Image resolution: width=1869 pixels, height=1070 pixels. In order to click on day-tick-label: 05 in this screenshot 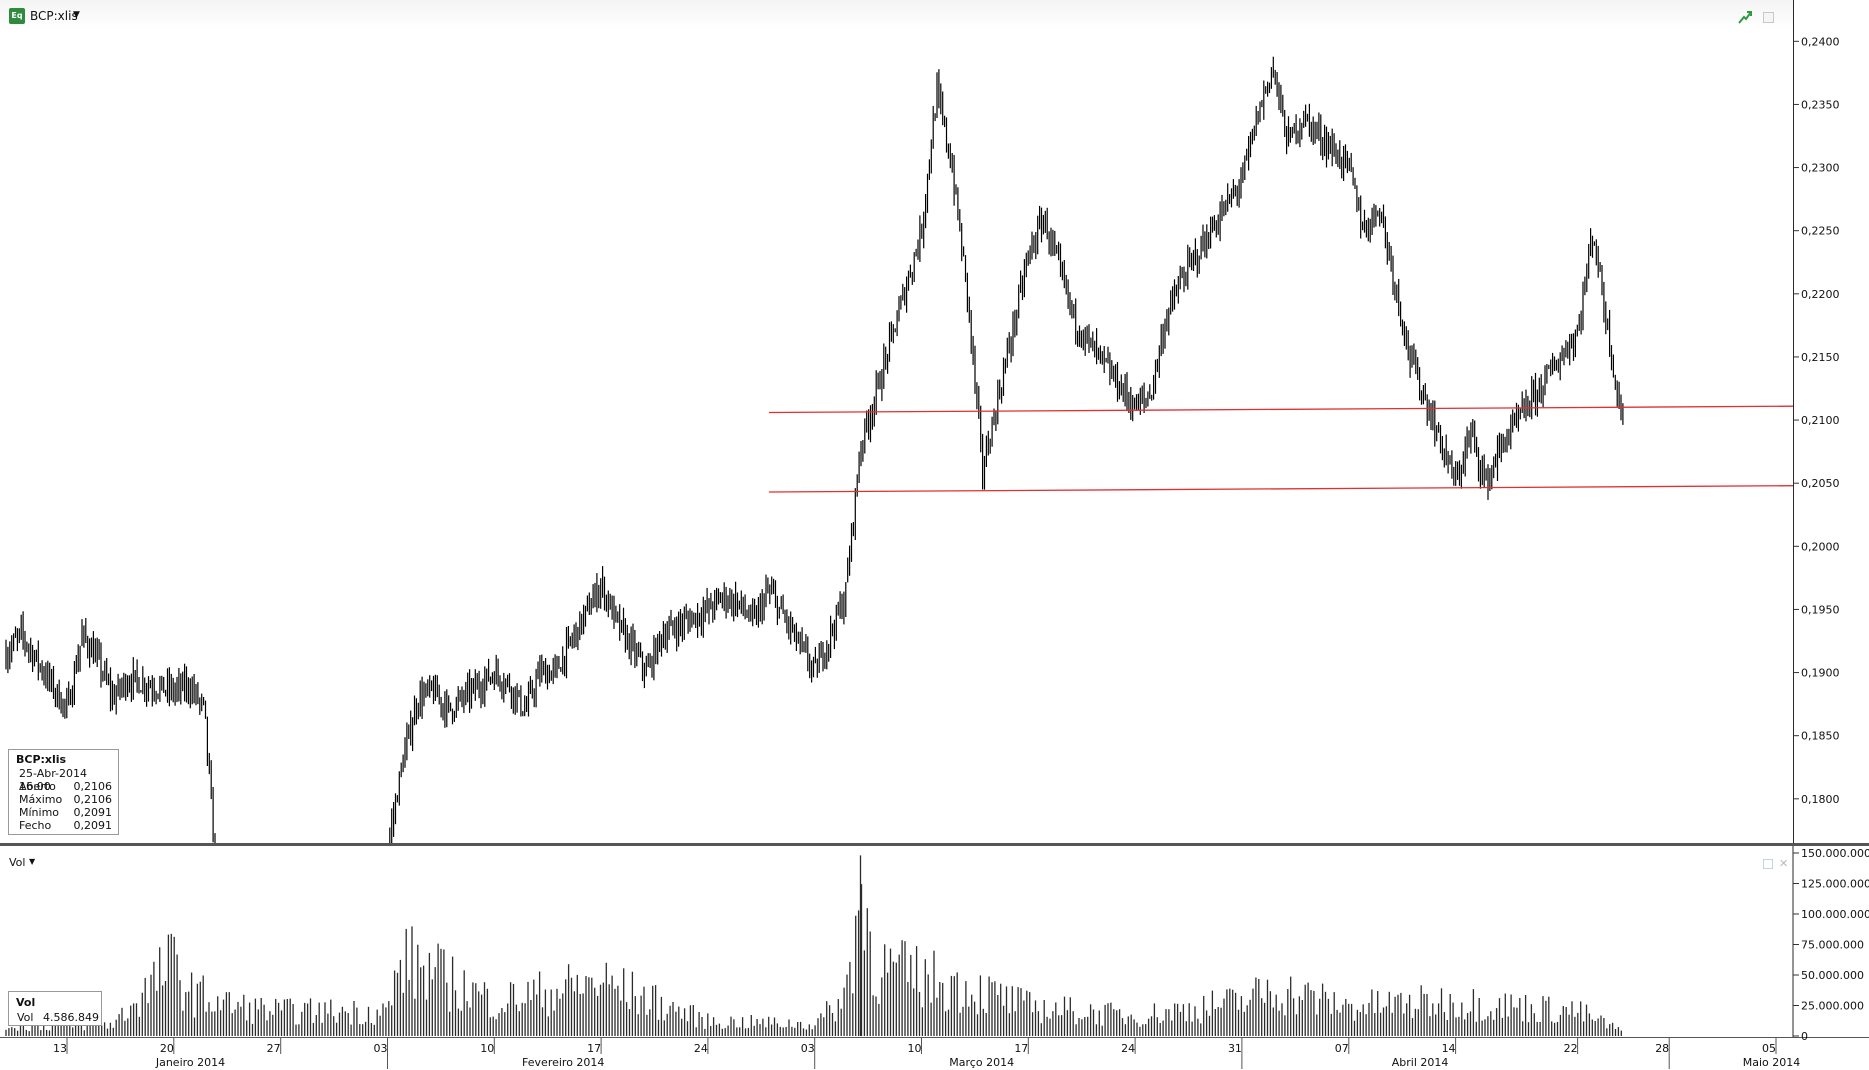, I will do `click(1769, 1048)`.